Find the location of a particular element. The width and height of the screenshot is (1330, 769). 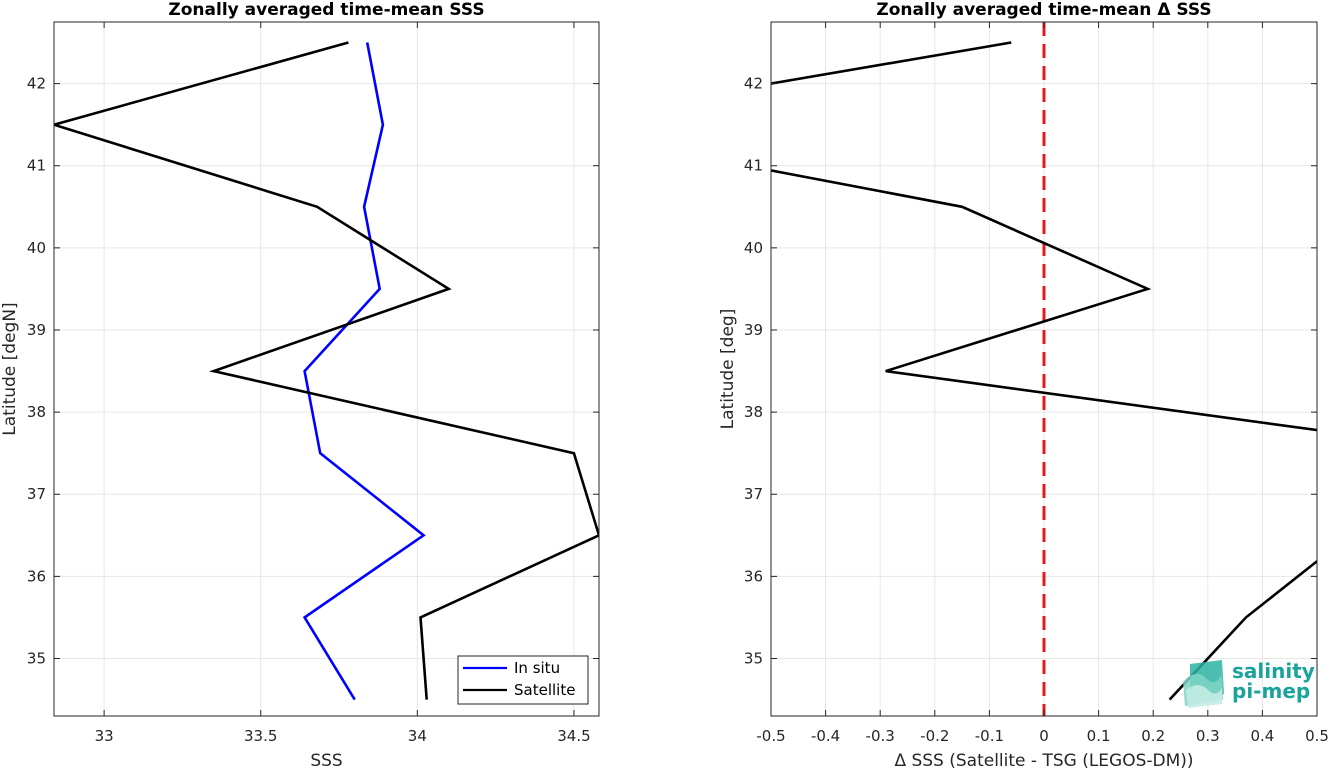

x-tick-label: 33 is located at coordinates (104, 736).